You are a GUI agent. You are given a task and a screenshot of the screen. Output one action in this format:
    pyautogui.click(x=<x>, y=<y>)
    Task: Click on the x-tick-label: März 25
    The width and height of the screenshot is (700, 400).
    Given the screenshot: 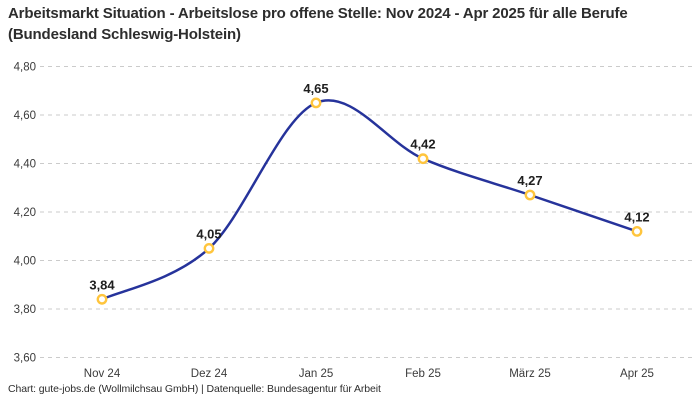 What is the action you would take?
    pyautogui.click(x=530, y=374)
    